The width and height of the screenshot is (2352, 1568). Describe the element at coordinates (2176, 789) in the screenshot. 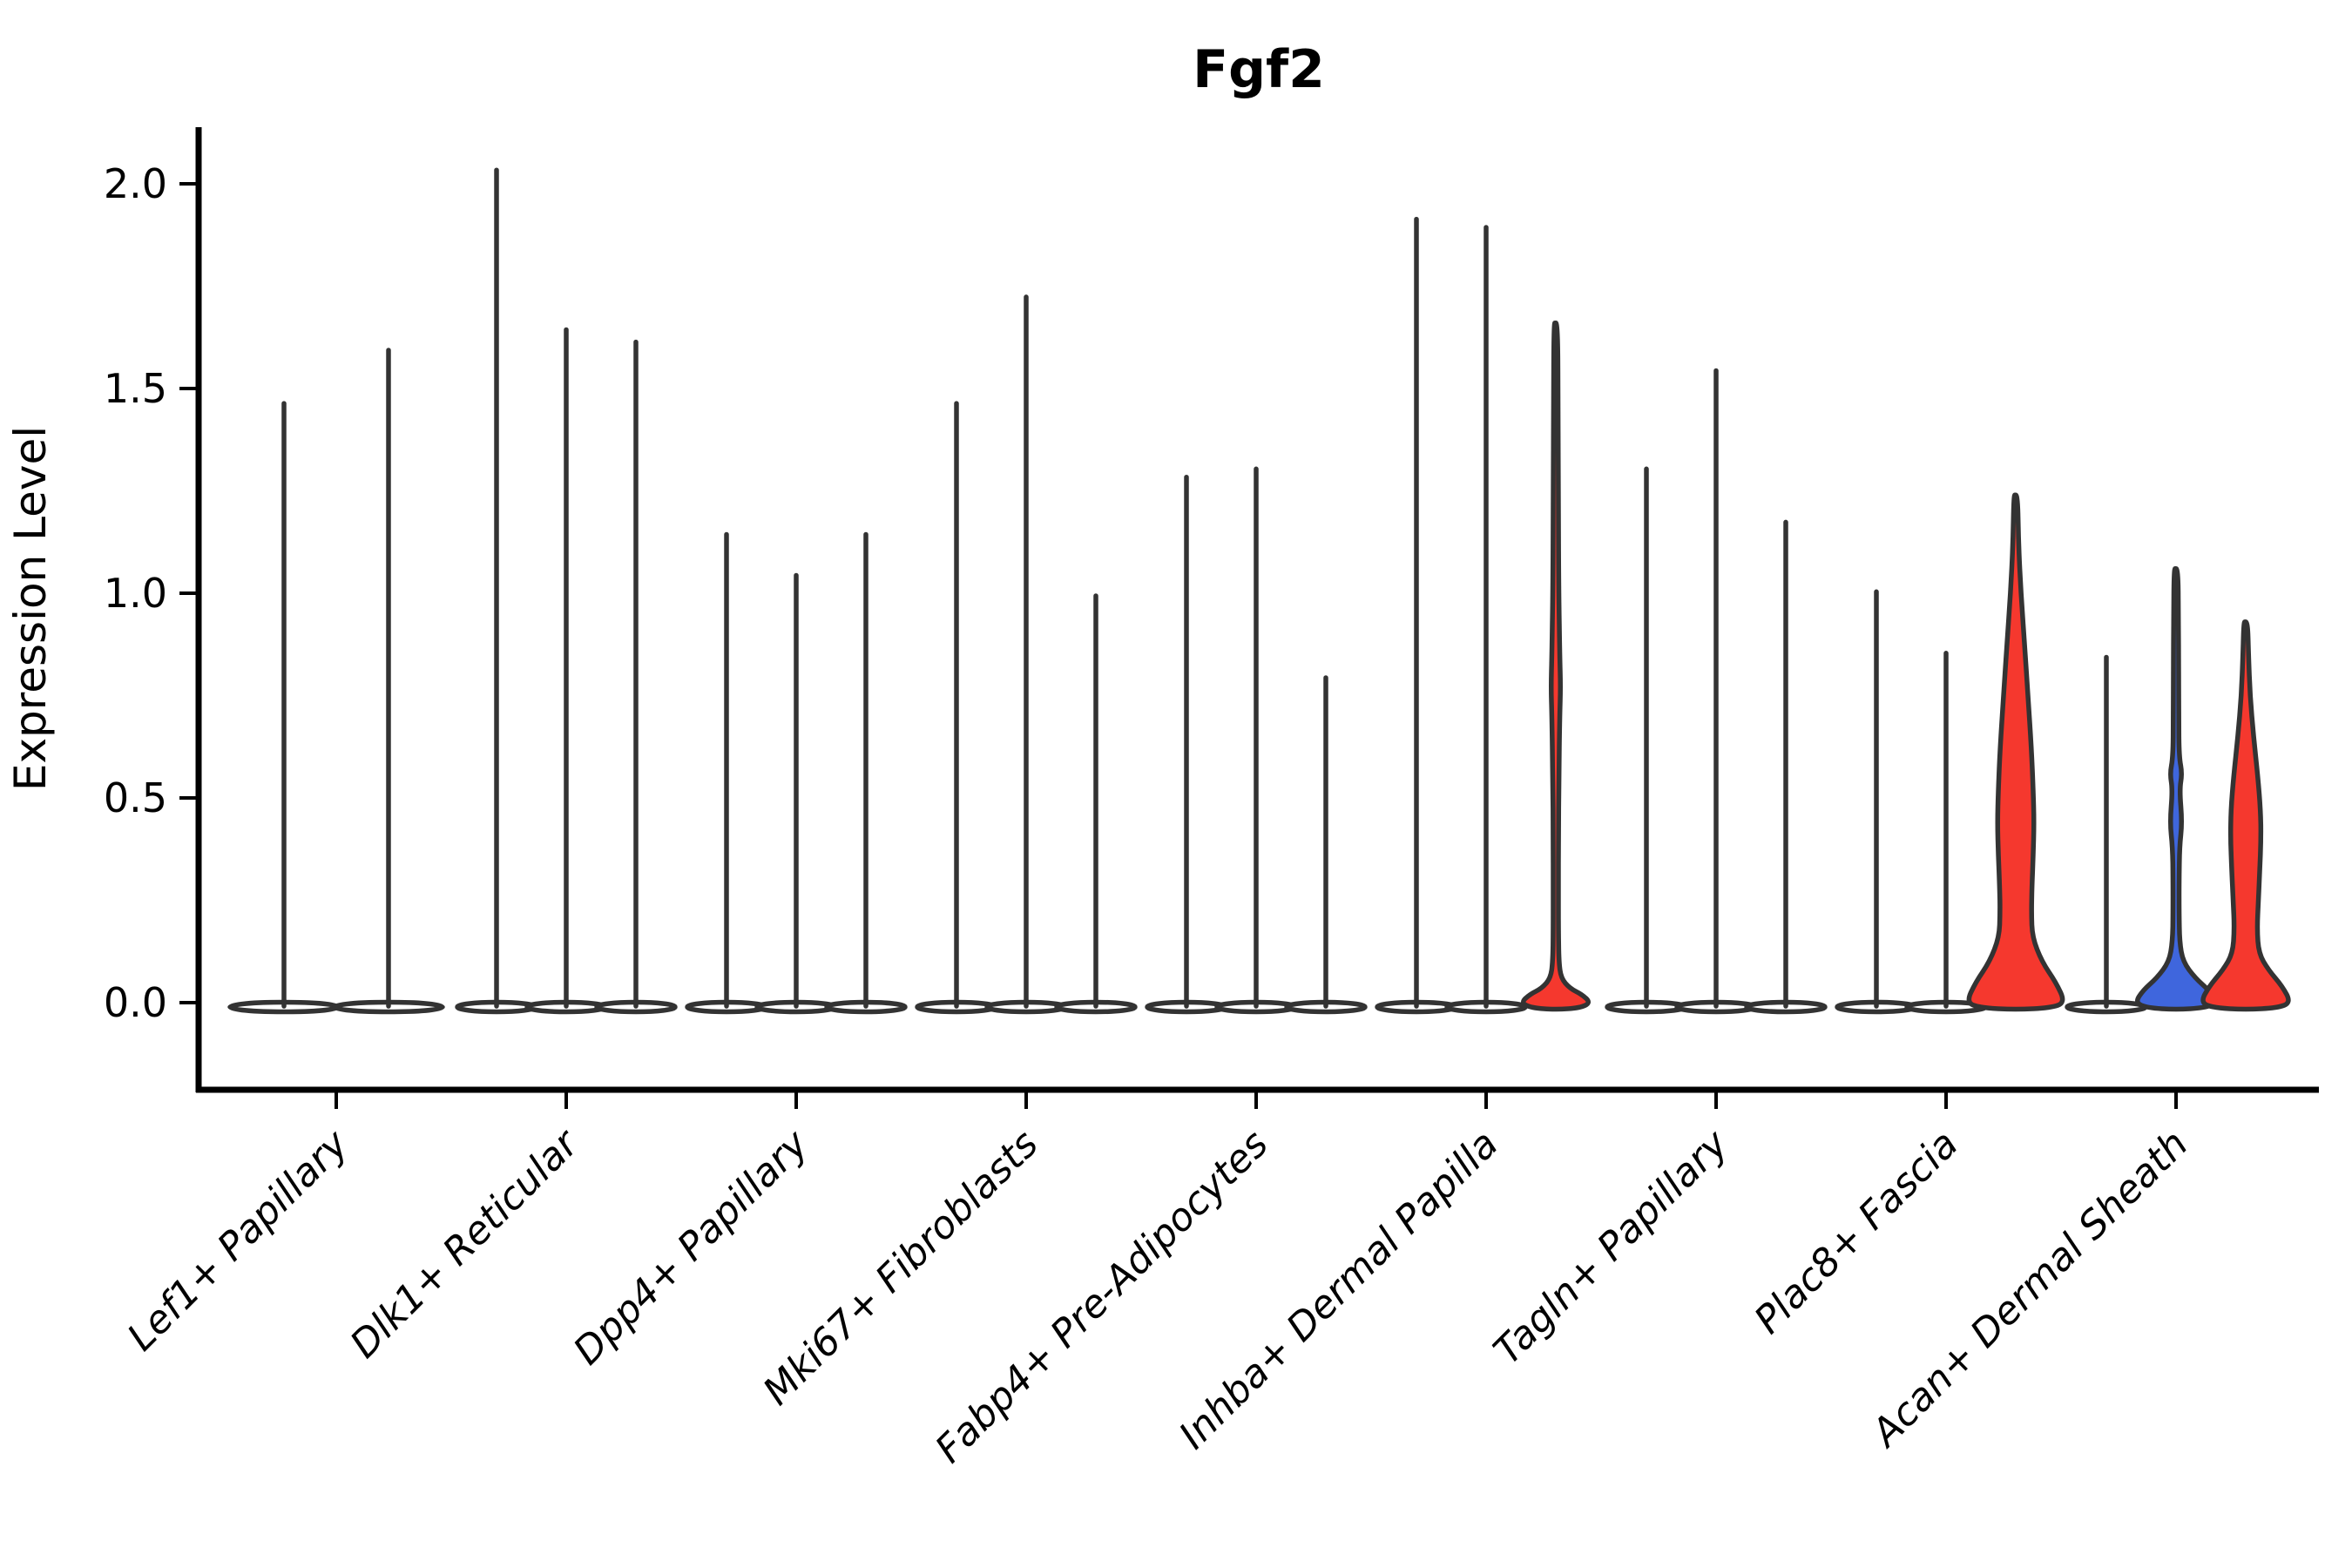

I see `violin-shape-blue` at that location.